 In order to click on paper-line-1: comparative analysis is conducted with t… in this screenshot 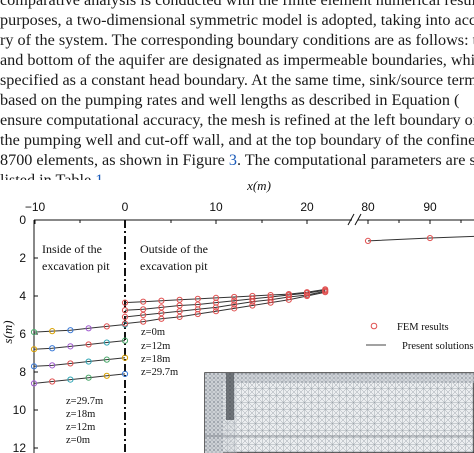, I will do `click(237, 4)`.